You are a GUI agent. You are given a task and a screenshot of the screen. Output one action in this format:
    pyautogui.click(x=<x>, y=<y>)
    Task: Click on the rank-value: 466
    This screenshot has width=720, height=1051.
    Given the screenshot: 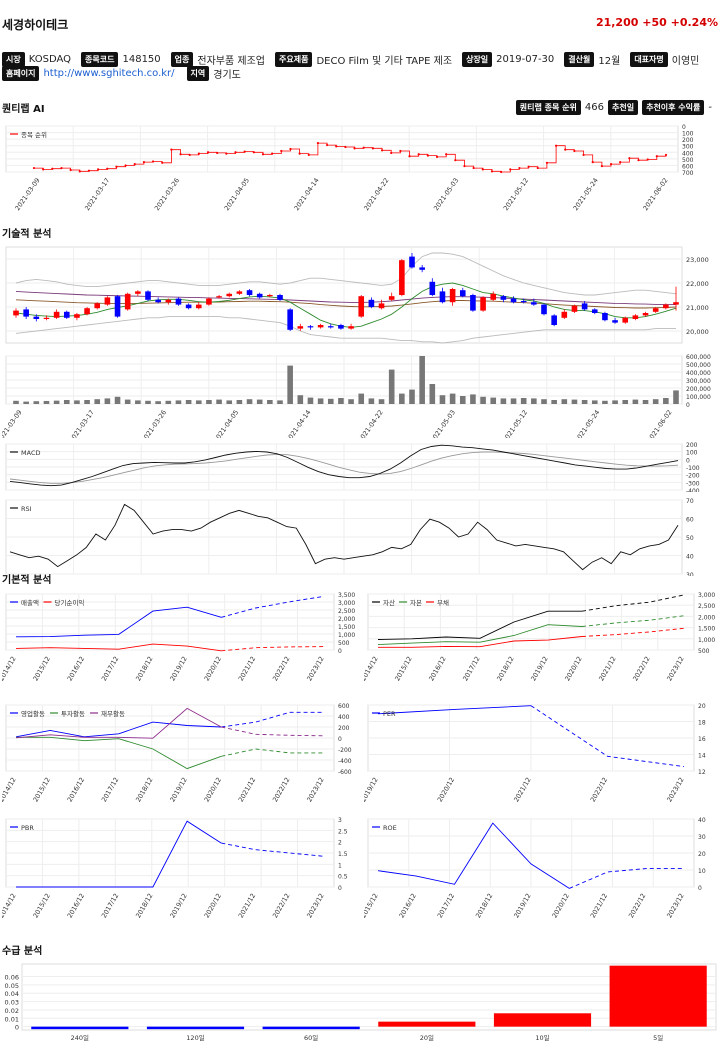 What is the action you would take?
    pyautogui.click(x=594, y=107)
    